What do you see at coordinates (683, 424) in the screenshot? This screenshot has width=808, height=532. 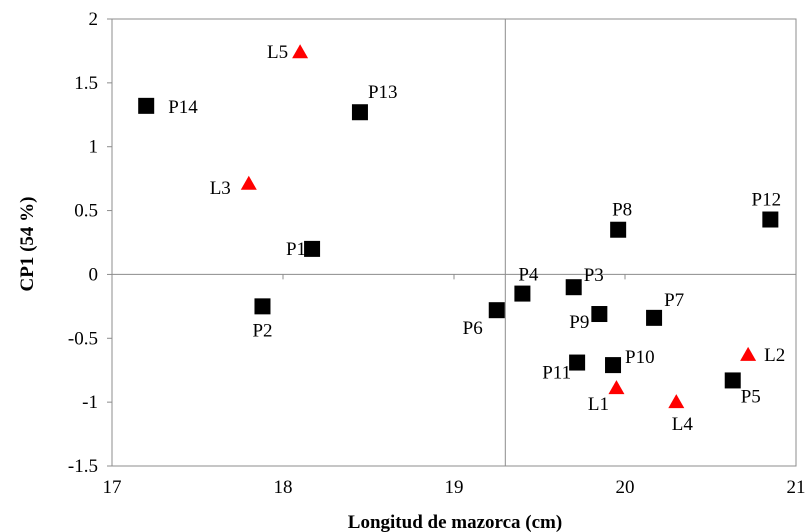 I see `point-label-l4: L4` at bounding box center [683, 424].